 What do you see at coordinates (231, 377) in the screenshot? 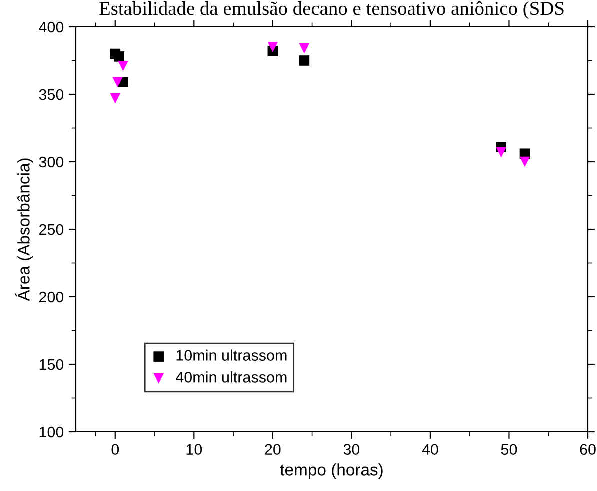
I see `legend-label: 40min ultrassom` at bounding box center [231, 377].